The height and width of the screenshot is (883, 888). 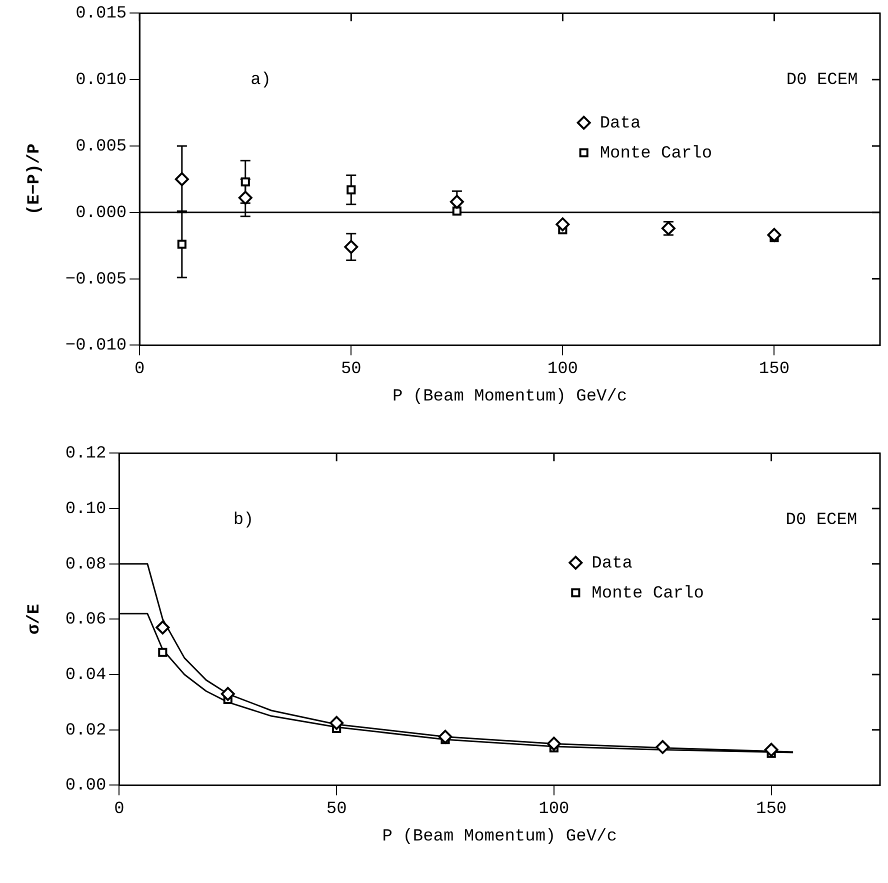 I want to click on y-tick-label: 0.10, so click(x=85, y=510).